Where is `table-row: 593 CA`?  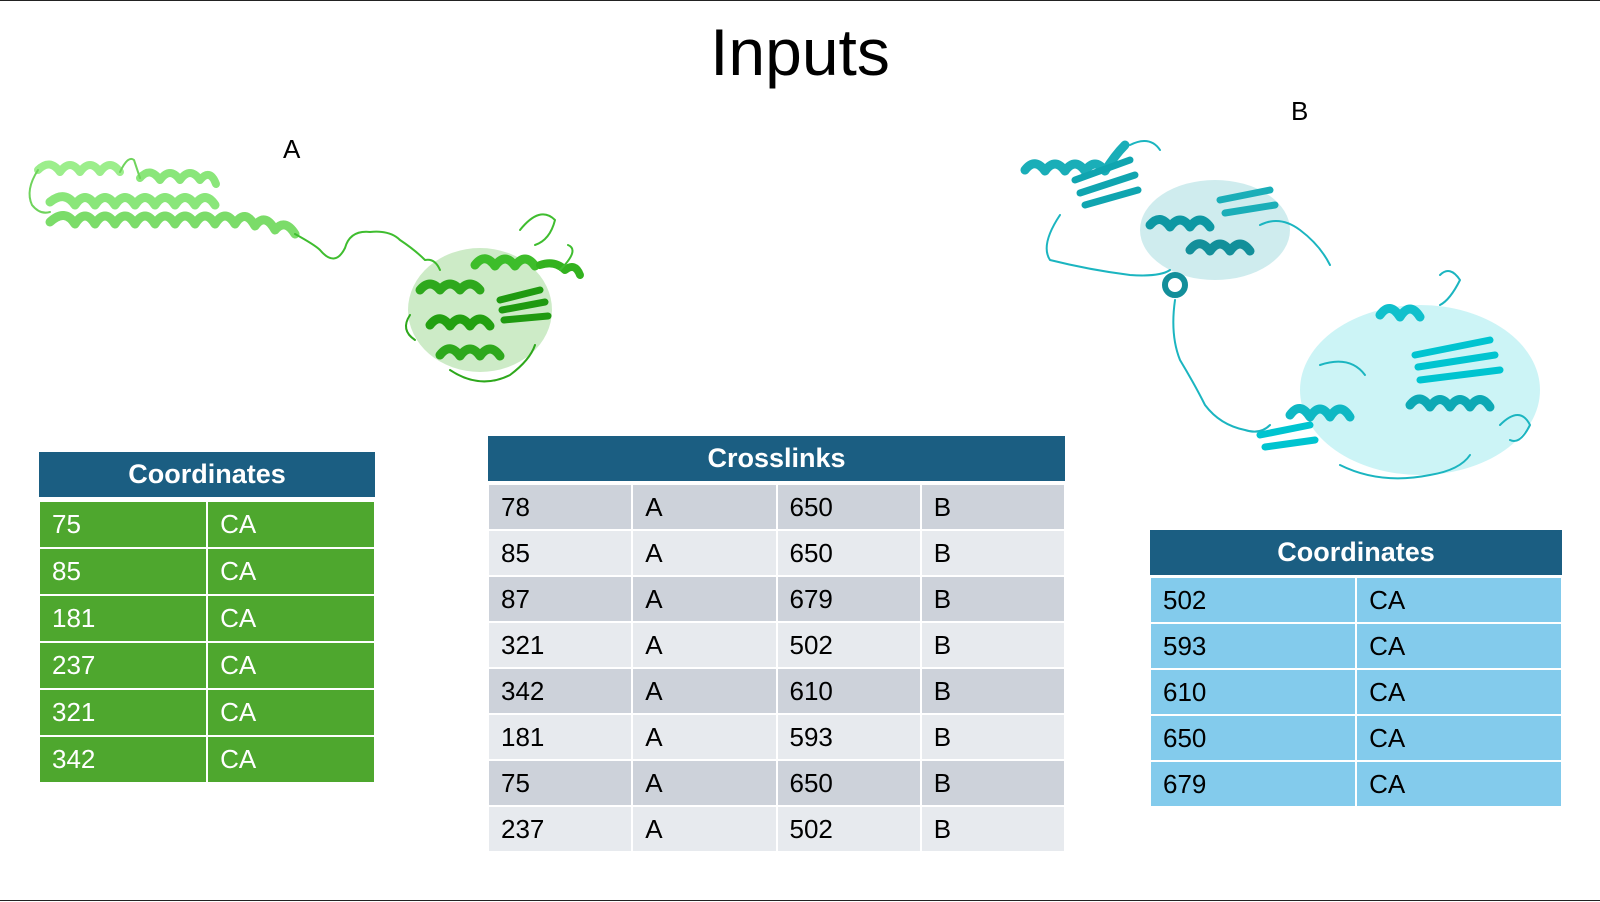
table-row: 593 CA is located at coordinates (1355, 646).